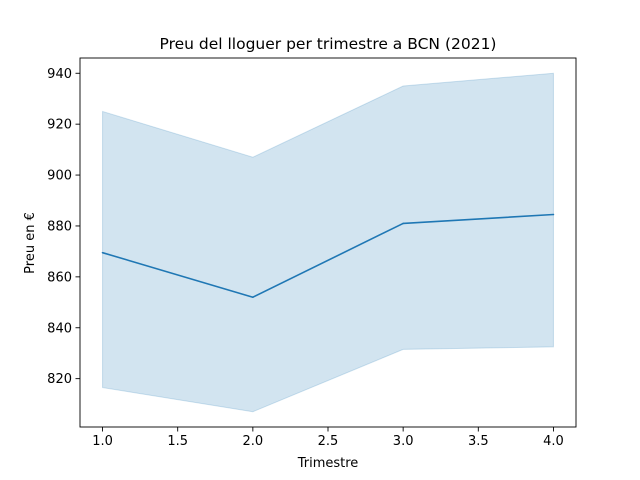 The image size is (640, 480). Describe the element at coordinates (177, 441) in the screenshot. I see `x-tick-label: 1.5` at that location.